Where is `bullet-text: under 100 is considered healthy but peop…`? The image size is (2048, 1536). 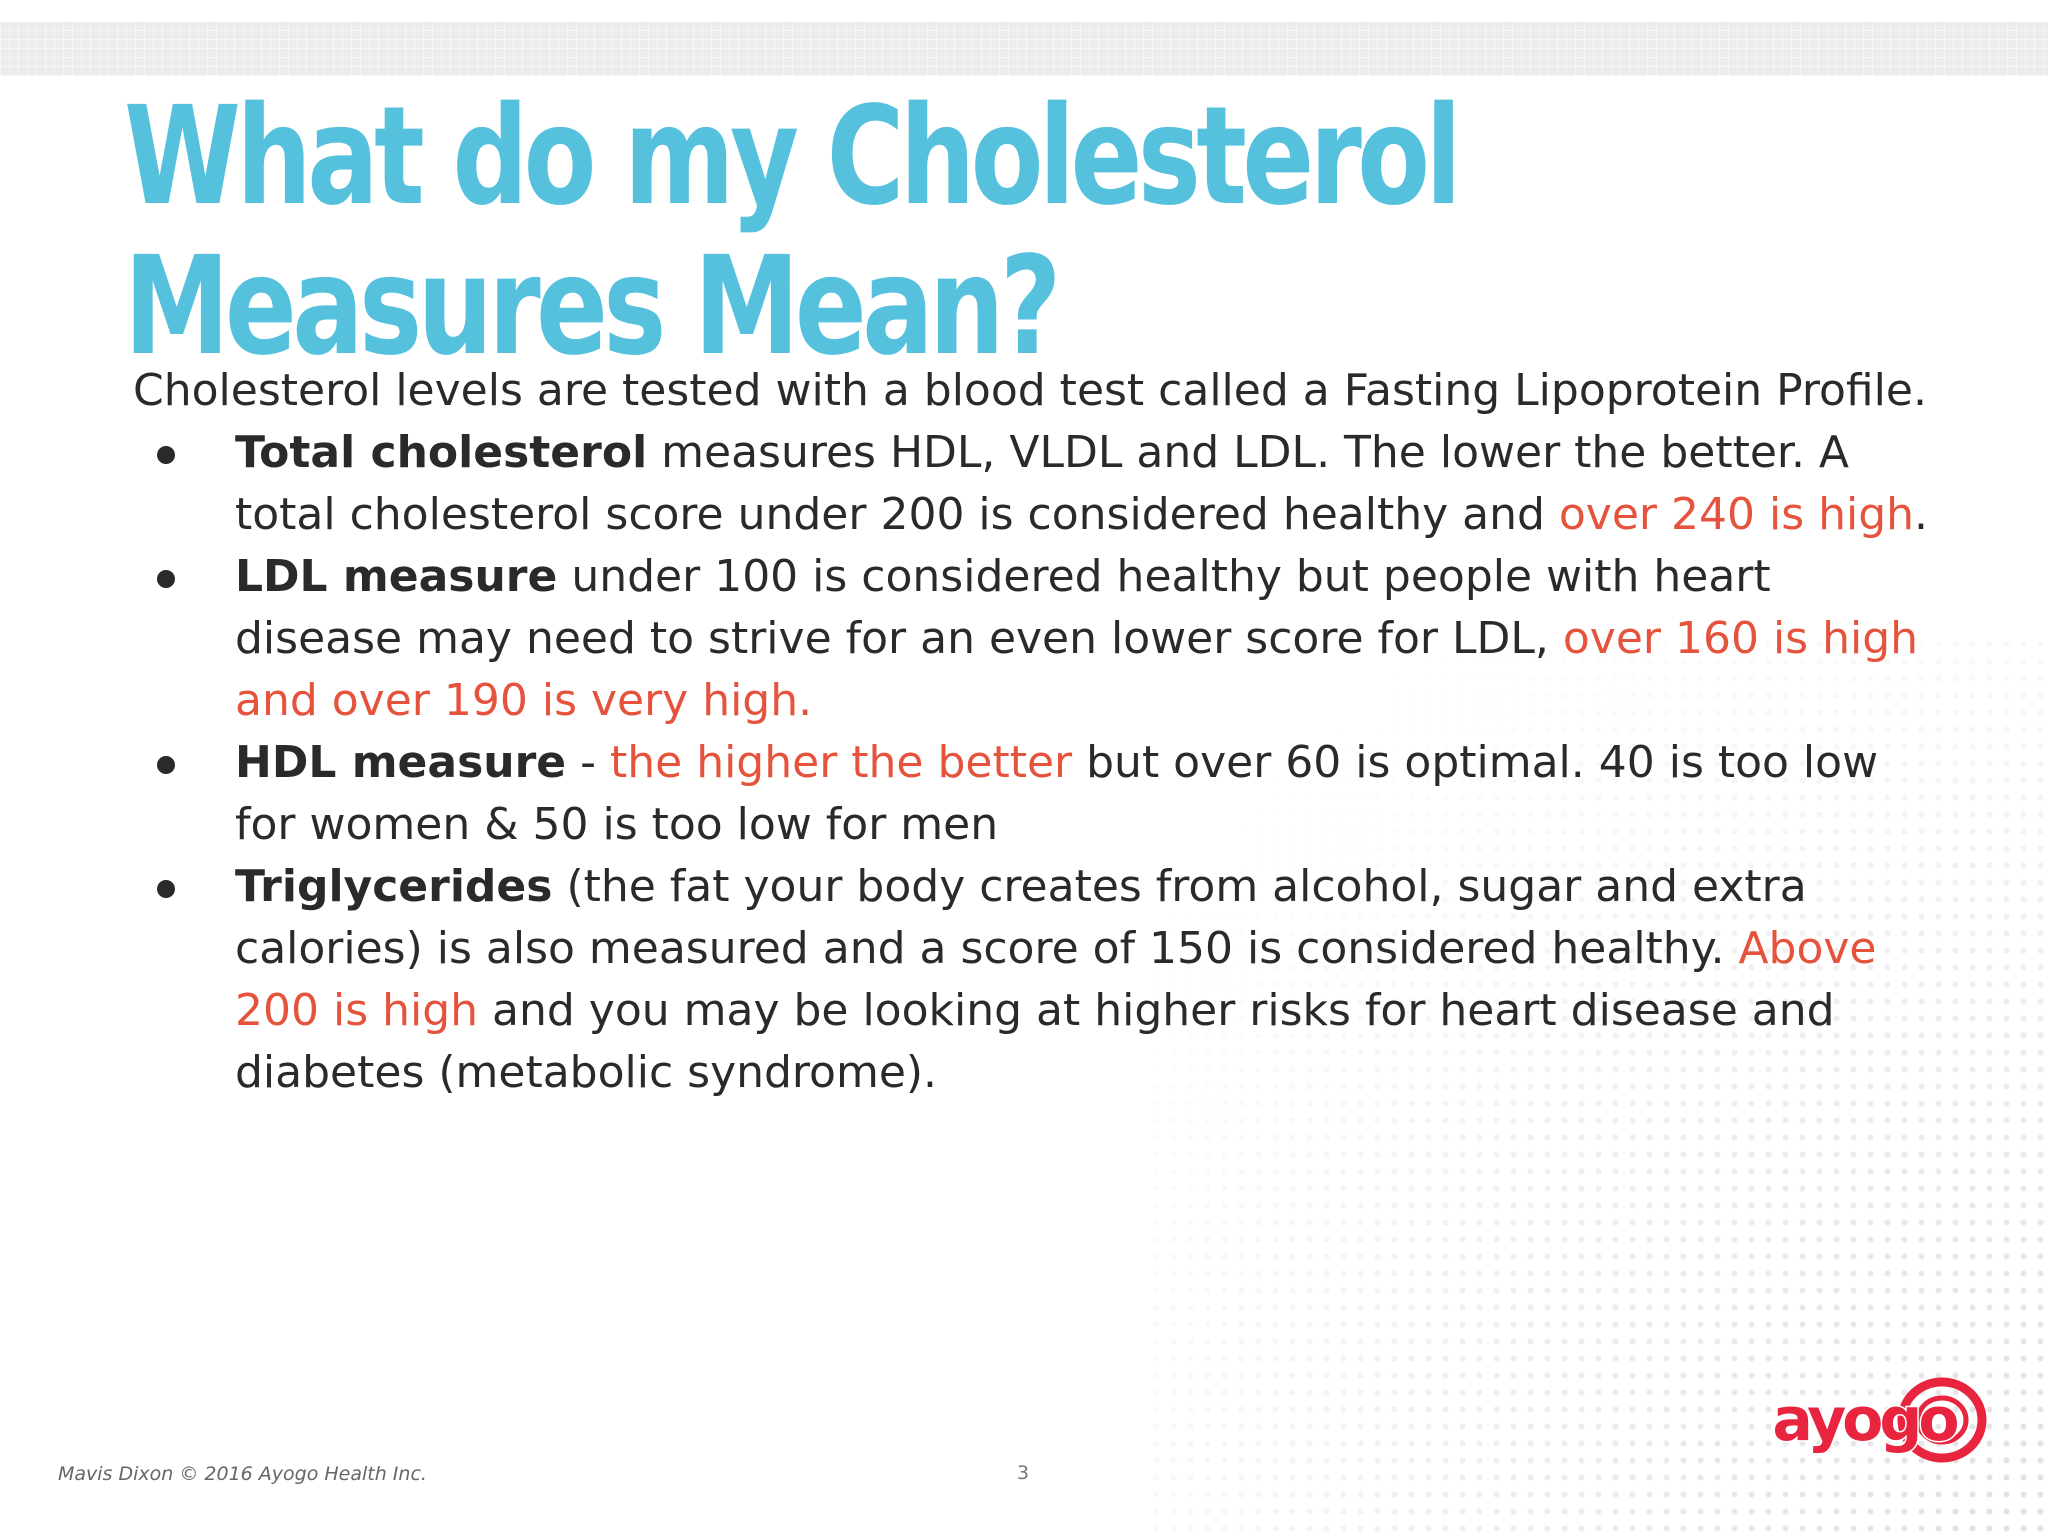 bullet-text: under 100 is considered healthy but peop… is located at coordinates (1003, 607).